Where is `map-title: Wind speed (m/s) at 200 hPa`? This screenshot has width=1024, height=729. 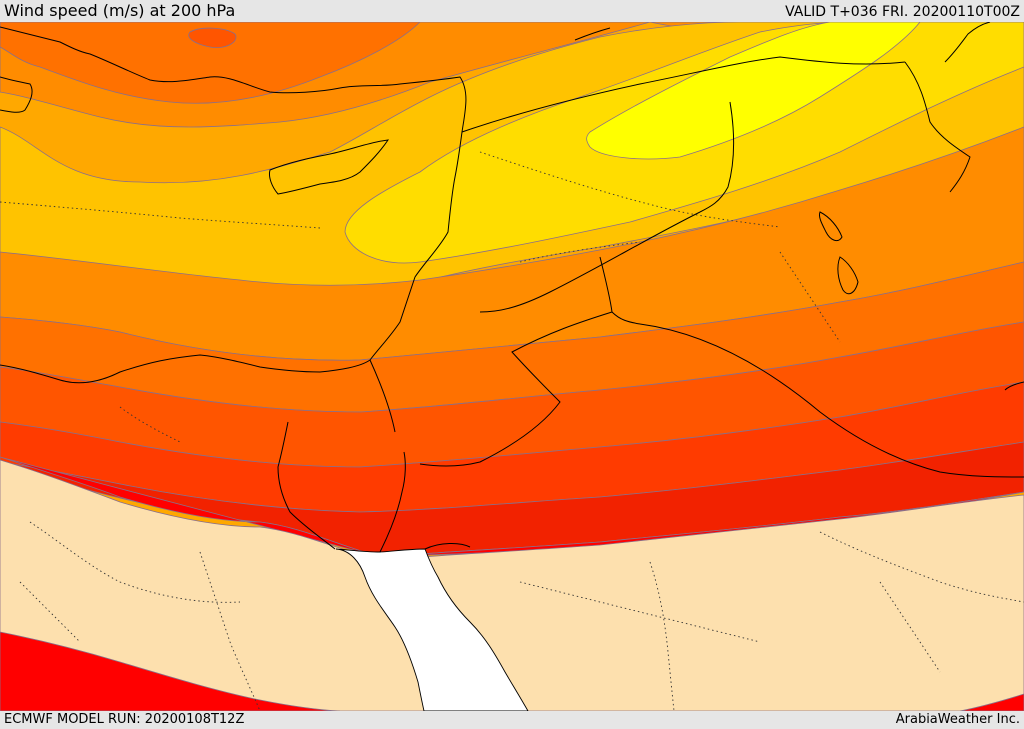 map-title: Wind speed (m/s) at 200 hPa is located at coordinates (120, 10).